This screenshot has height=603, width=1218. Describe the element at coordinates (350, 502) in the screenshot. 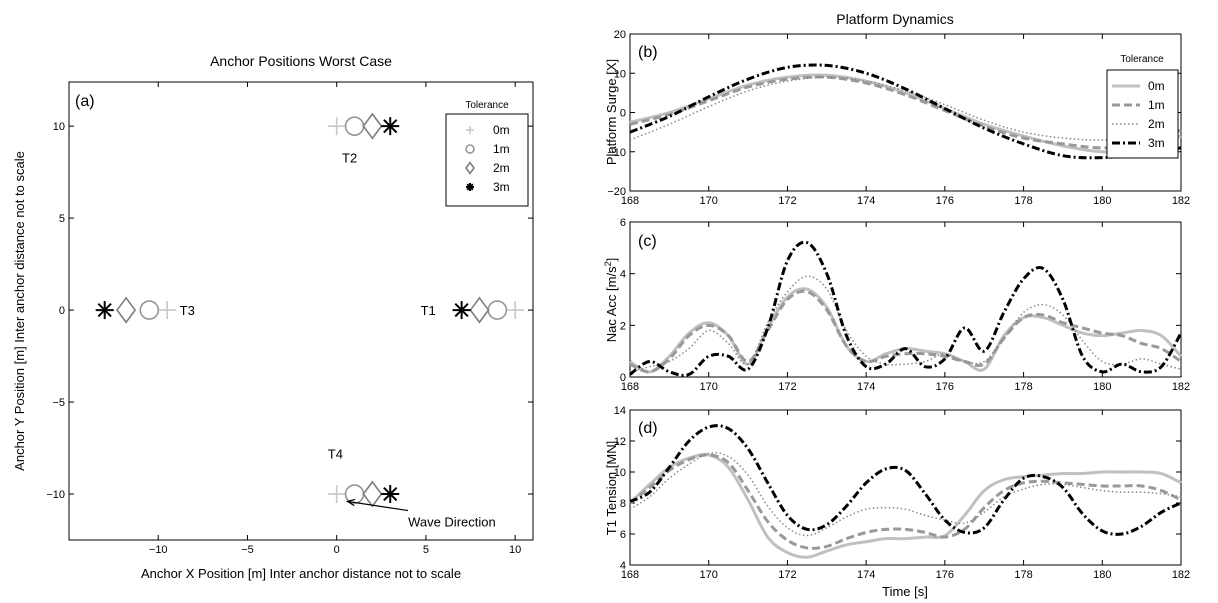

I see `wave-direction-arrowhead` at that location.